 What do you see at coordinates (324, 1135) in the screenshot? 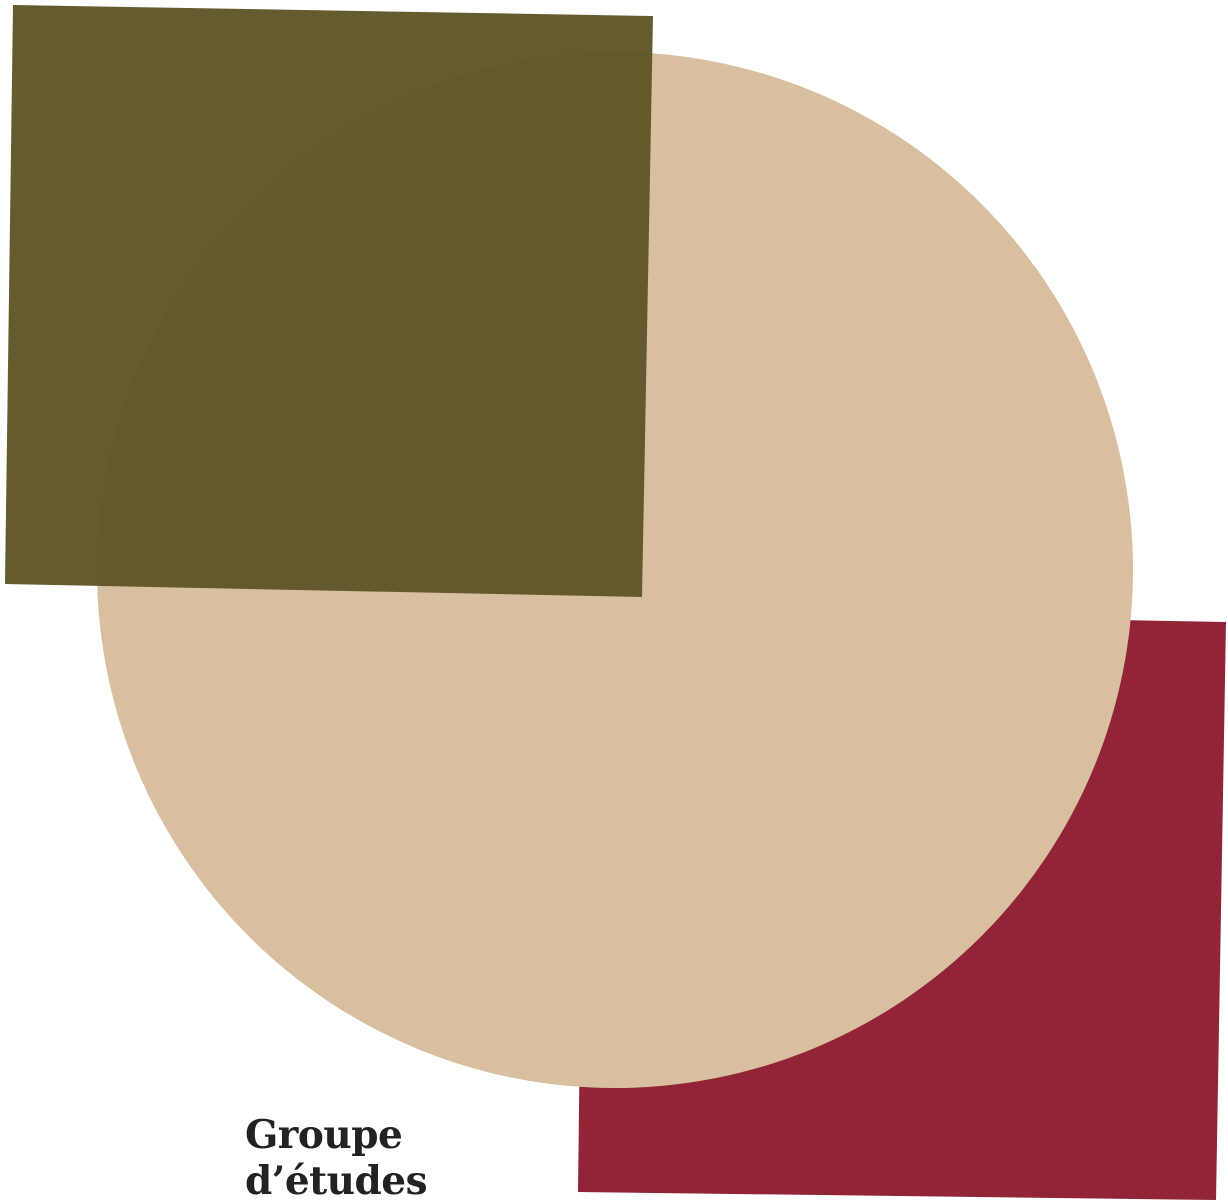
I see `caption-line-1: Groupe` at bounding box center [324, 1135].